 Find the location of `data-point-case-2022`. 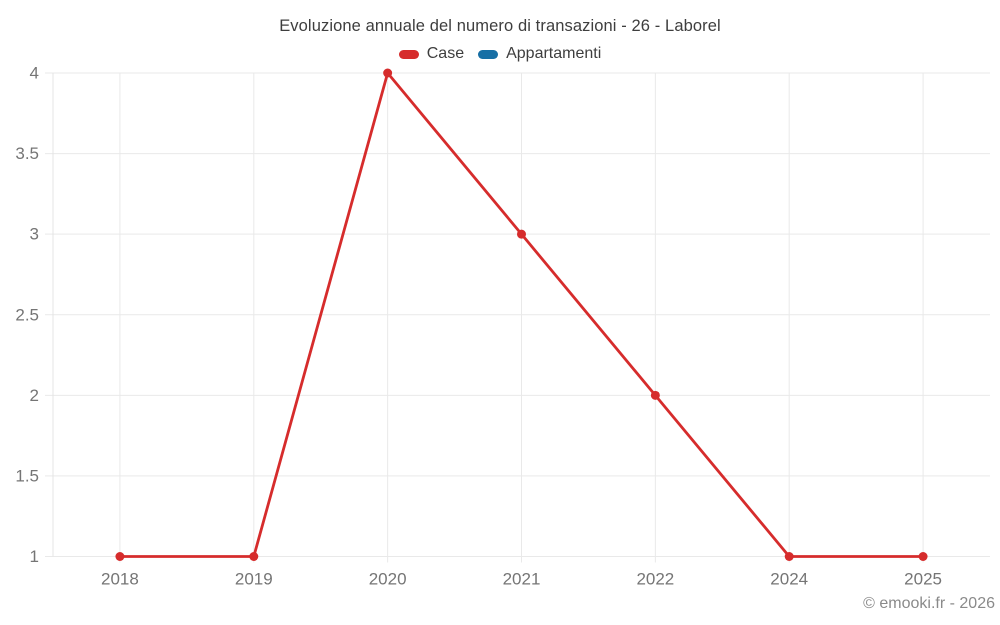

data-point-case-2022 is located at coordinates (655, 395).